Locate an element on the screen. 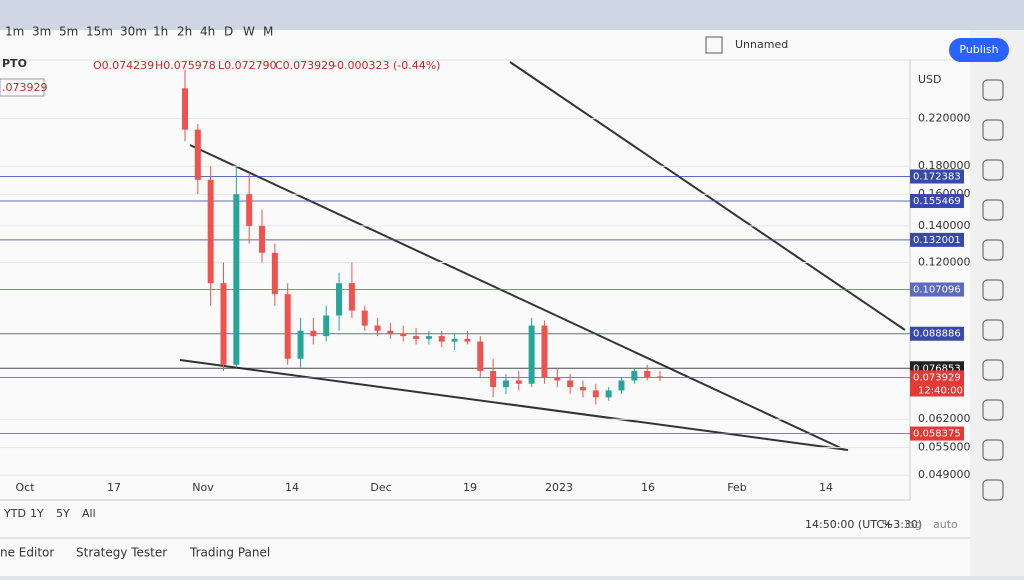 Image resolution: width=1024 pixels, height=580 pixels. ohlc-high: H0.075978 is located at coordinates (185, 65).